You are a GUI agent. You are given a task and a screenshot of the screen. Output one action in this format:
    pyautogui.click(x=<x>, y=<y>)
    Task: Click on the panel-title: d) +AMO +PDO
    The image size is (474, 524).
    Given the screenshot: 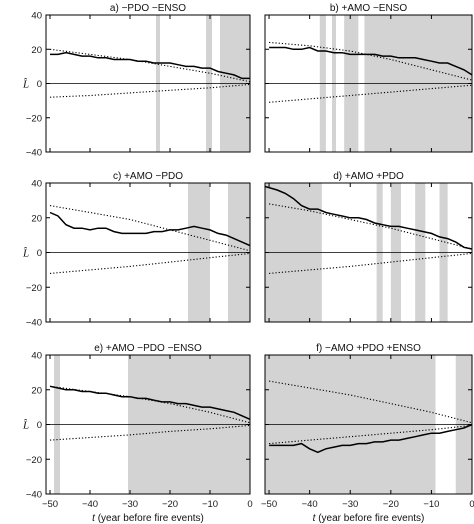 What is the action you would take?
    pyautogui.click(x=368, y=176)
    